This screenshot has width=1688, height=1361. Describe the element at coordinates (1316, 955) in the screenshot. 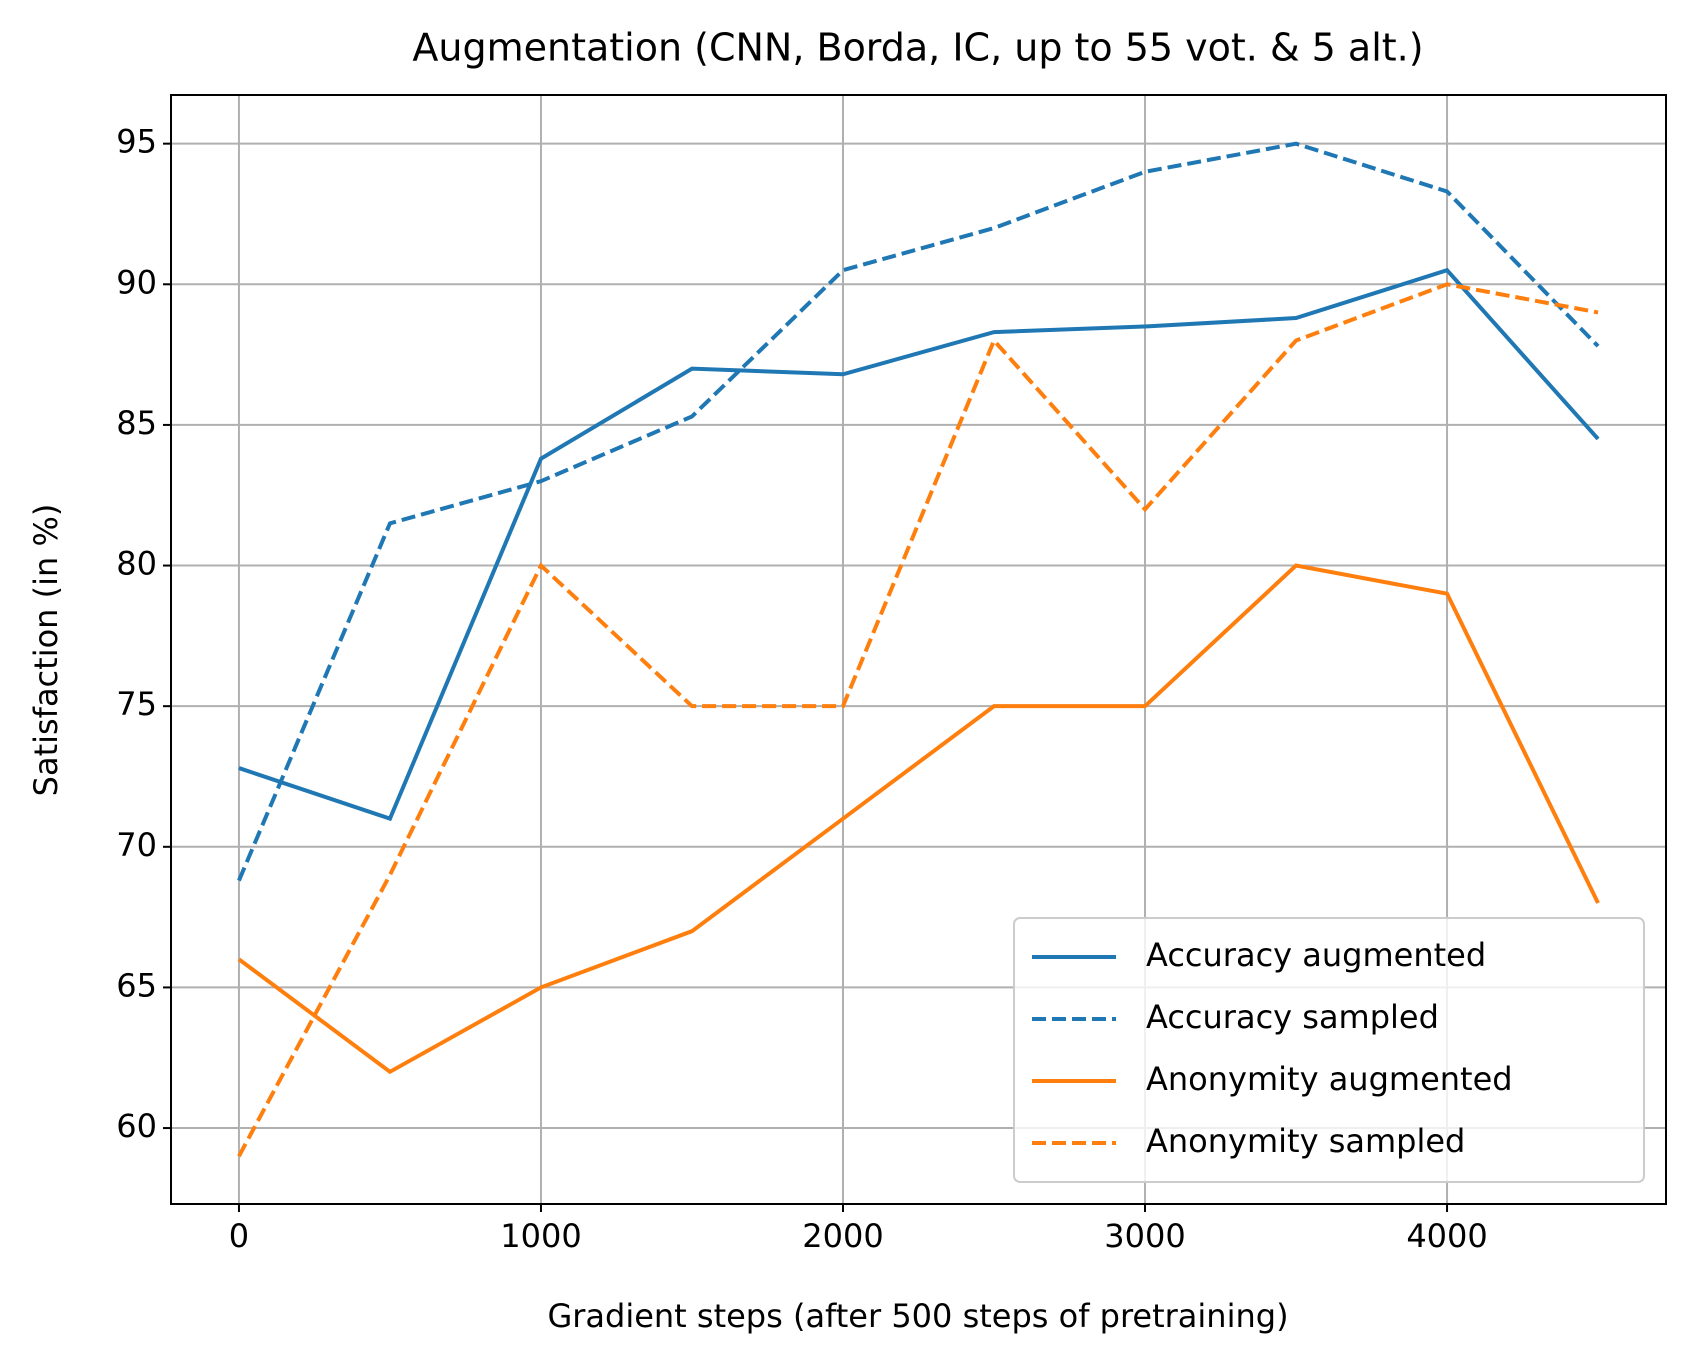

I see `legend-label: Accuracy augmented` at that location.